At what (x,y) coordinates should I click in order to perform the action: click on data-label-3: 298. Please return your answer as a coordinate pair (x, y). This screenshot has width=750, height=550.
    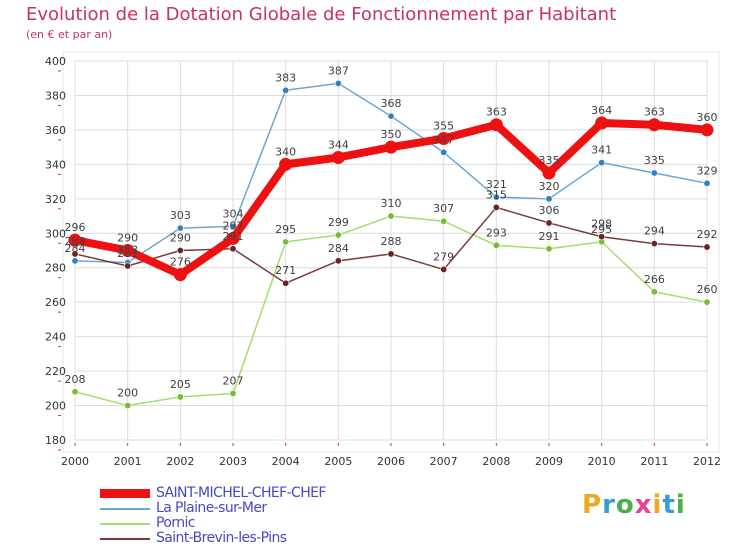
    Looking at the image, I should click on (601, 224).